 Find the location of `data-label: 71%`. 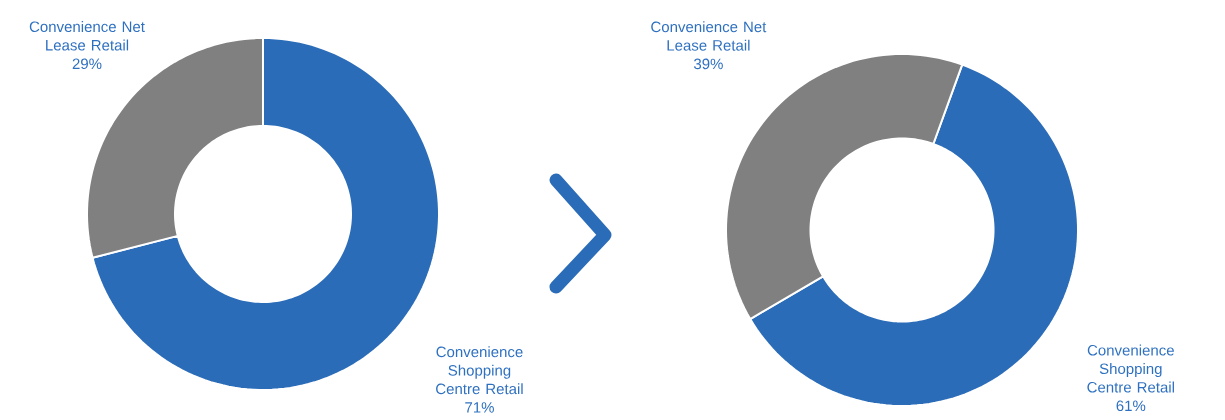

data-label: 71% is located at coordinates (479, 407).